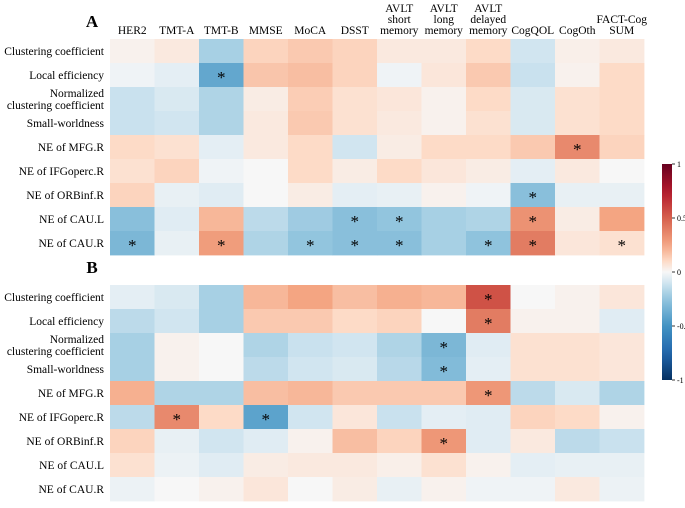 Image resolution: width=685 pixels, height=508 pixels. I want to click on row-label: Normalized clustering coefficient, so click(56, 346).